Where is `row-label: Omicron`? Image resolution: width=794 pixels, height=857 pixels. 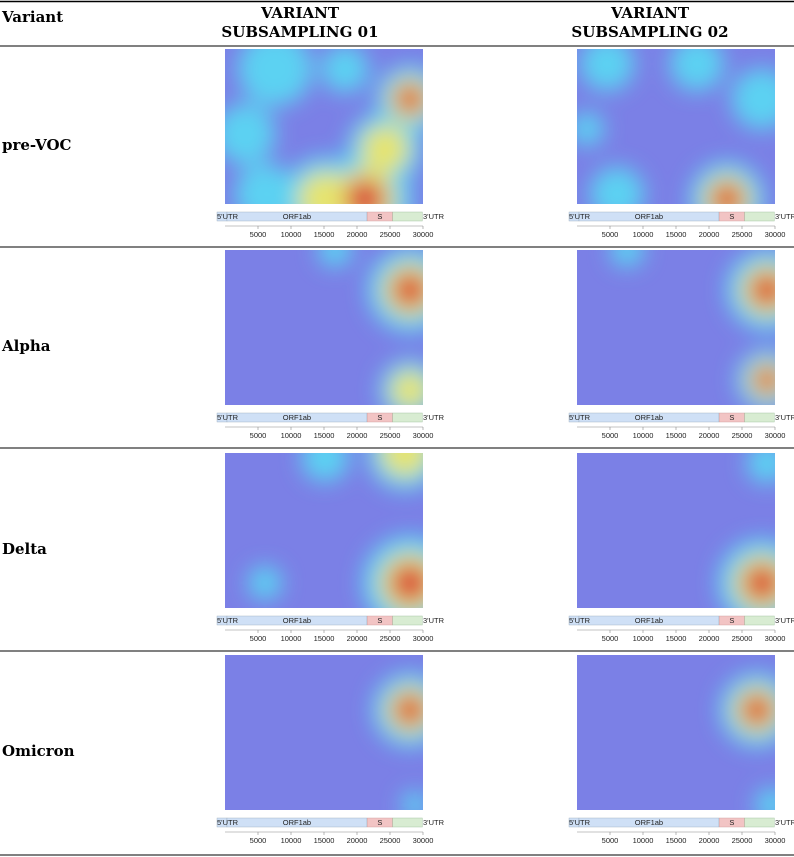
row-label: Omicron is located at coordinates (38, 751).